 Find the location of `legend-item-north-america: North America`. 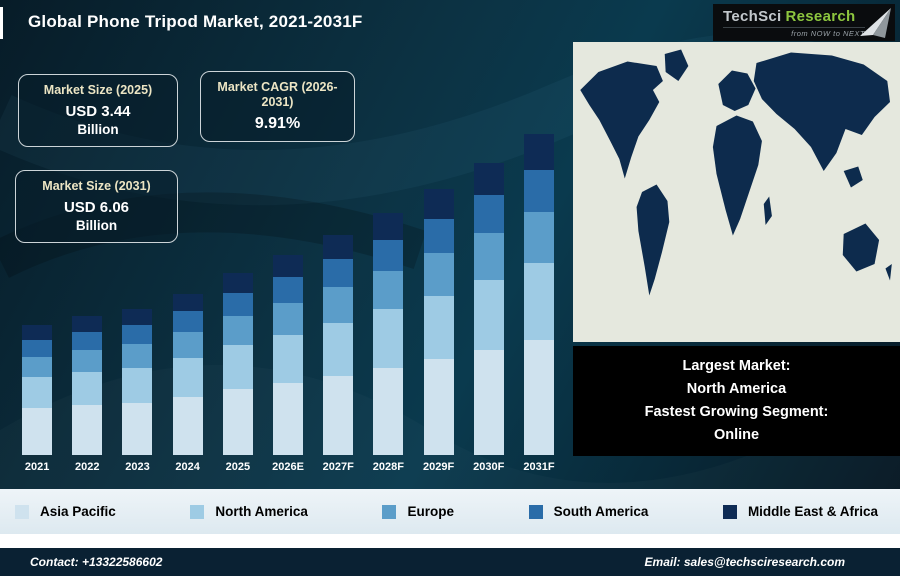

legend-item-north-america: North America is located at coordinates (249, 511).